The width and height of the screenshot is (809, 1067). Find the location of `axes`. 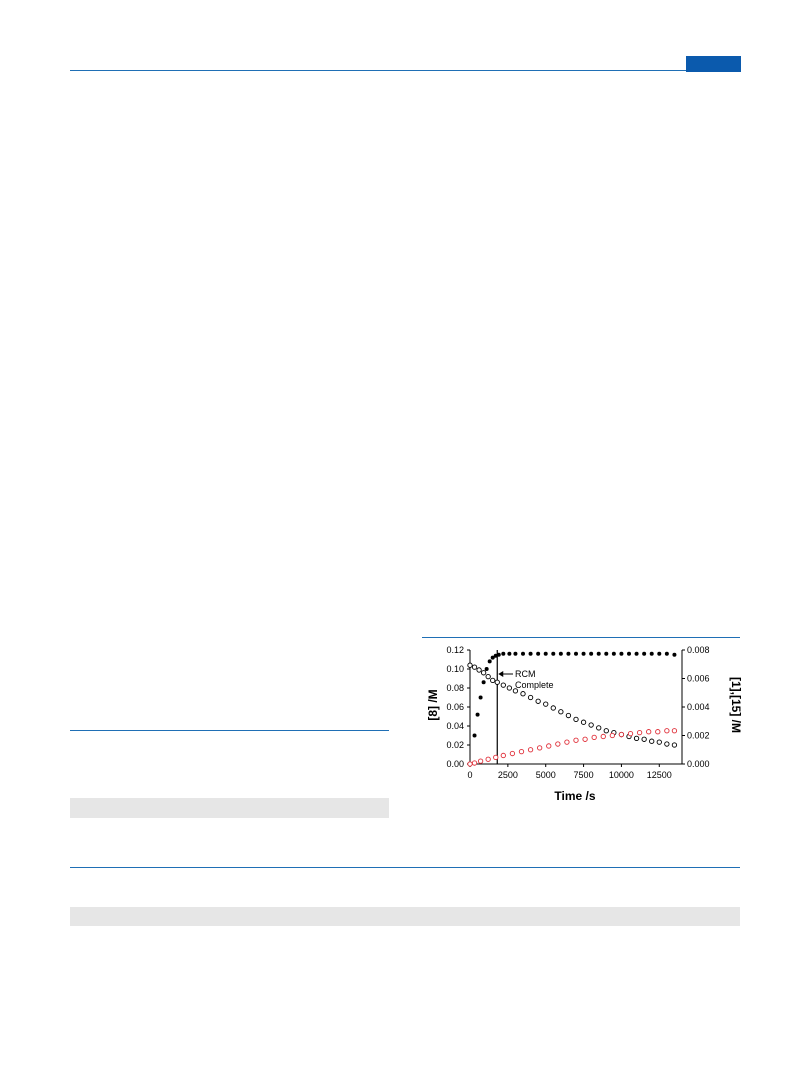

axes is located at coordinates (576, 707).